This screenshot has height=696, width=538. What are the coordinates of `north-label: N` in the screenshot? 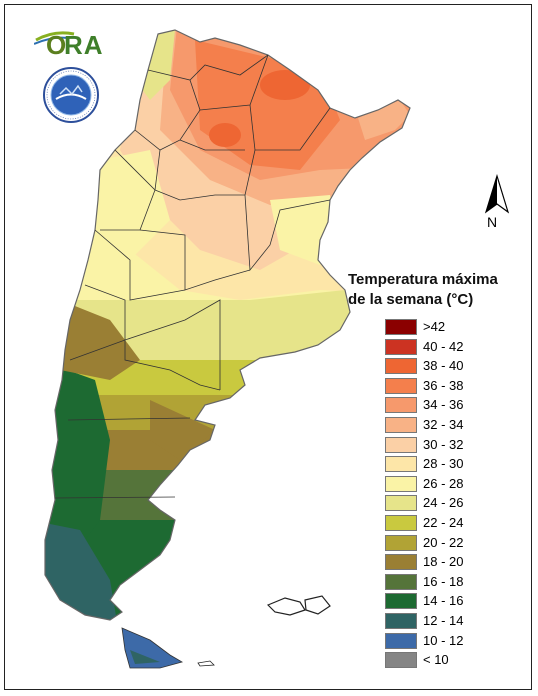 It's located at (492, 222).